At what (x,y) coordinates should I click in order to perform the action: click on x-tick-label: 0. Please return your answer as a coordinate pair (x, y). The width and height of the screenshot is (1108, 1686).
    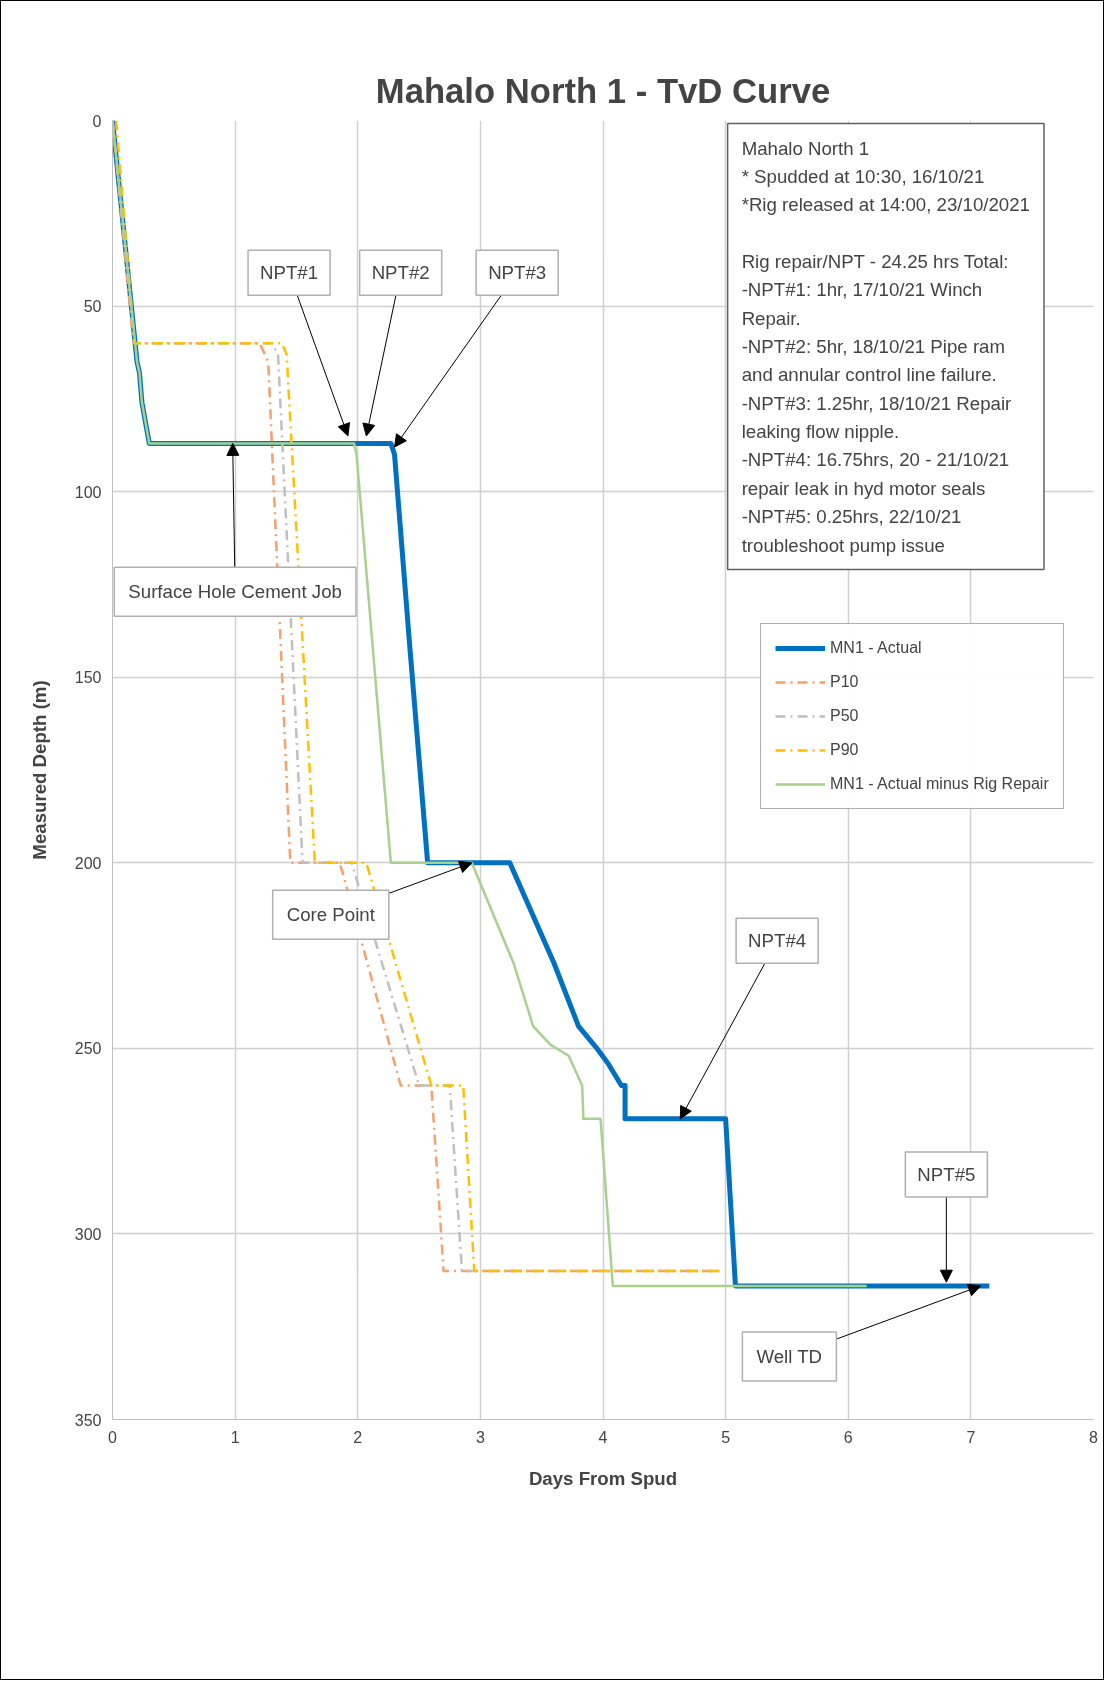
    Looking at the image, I should click on (113, 1437).